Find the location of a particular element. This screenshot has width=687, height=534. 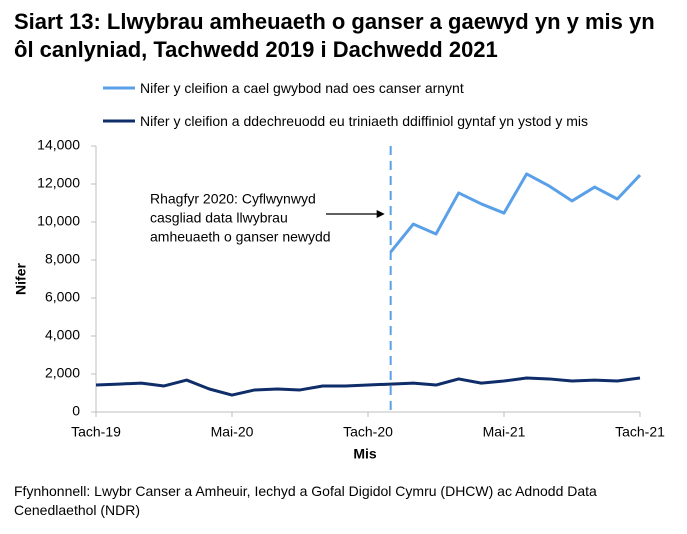

annotation: Rhagfyr 2020: Cyflwynwyd is located at coordinates (233, 199).